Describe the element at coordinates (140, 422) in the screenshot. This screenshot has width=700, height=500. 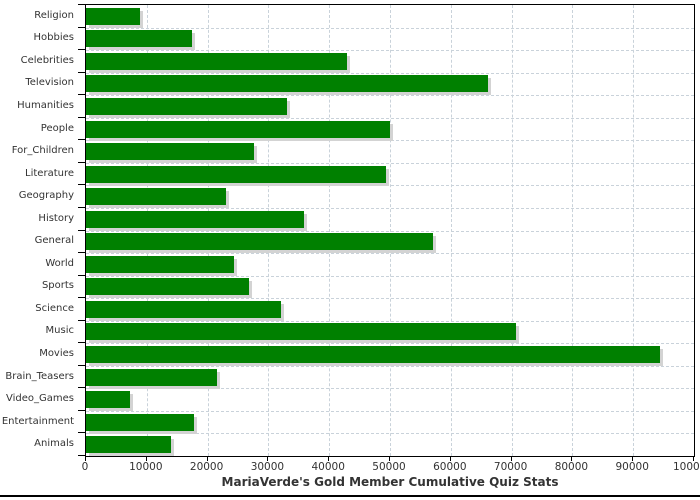
I see `bar-entertainment` at that location.